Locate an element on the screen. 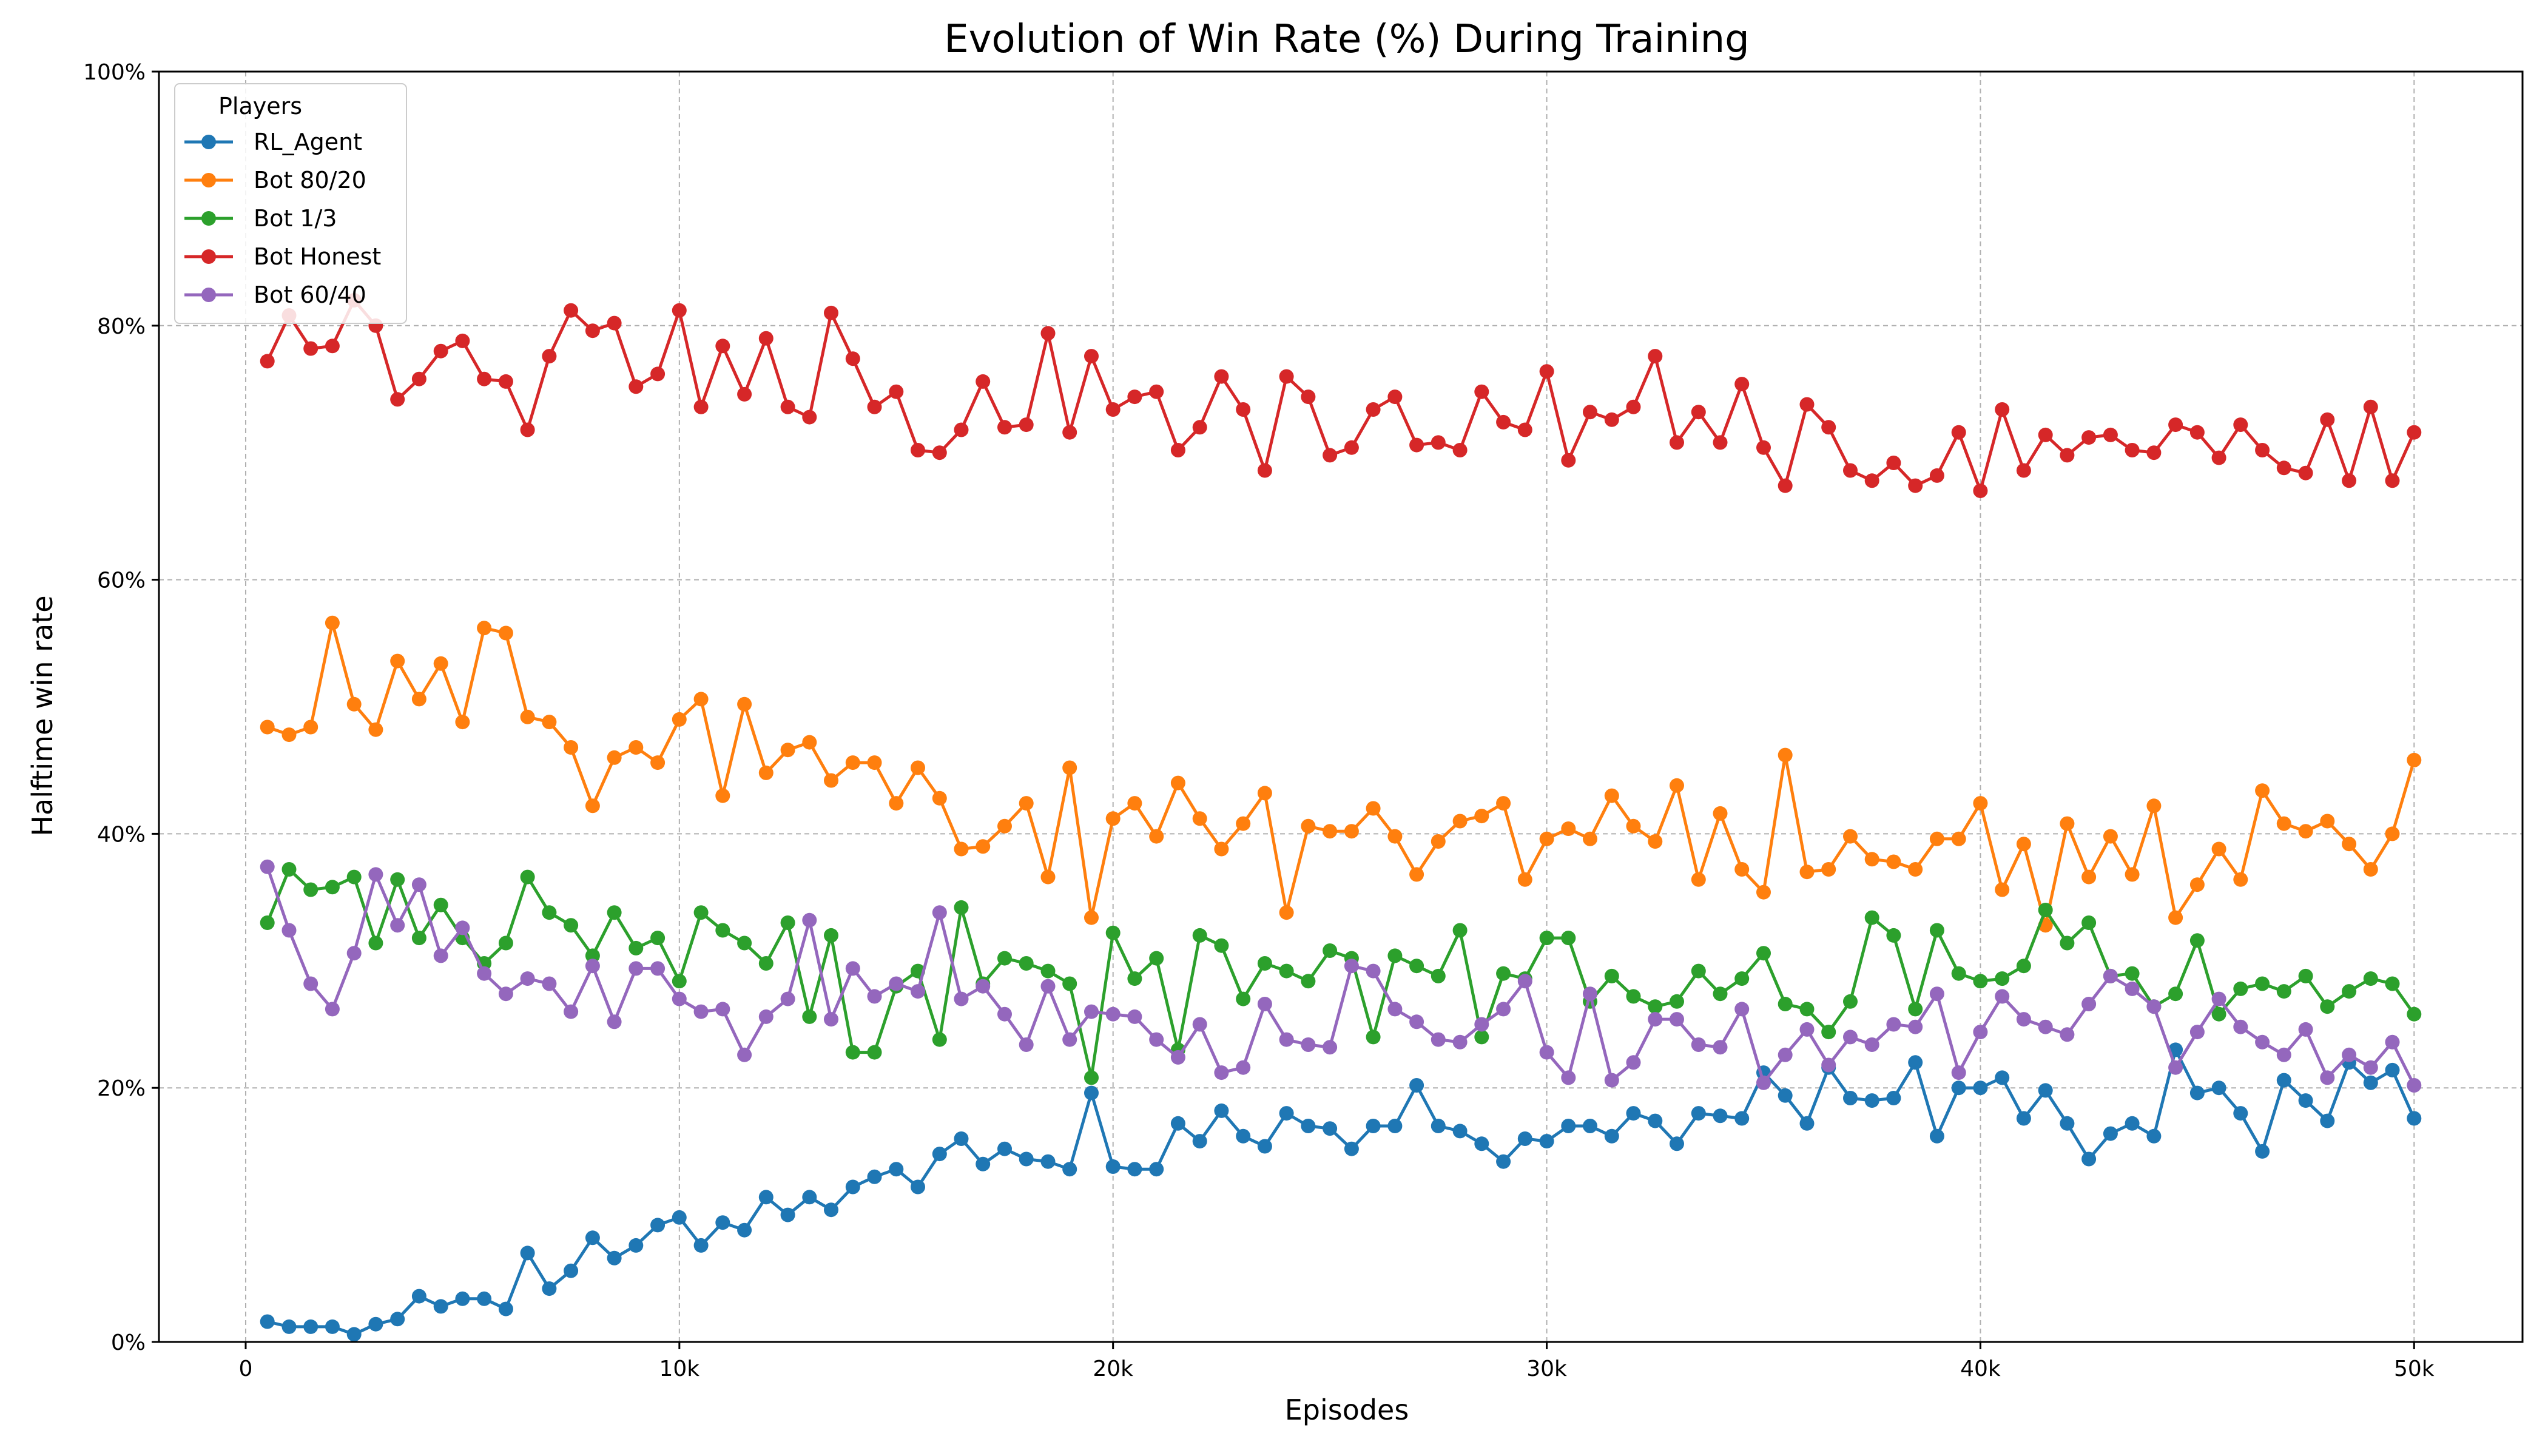  y-axis-label: Halftime win rate is located at coordinates (42, 715).